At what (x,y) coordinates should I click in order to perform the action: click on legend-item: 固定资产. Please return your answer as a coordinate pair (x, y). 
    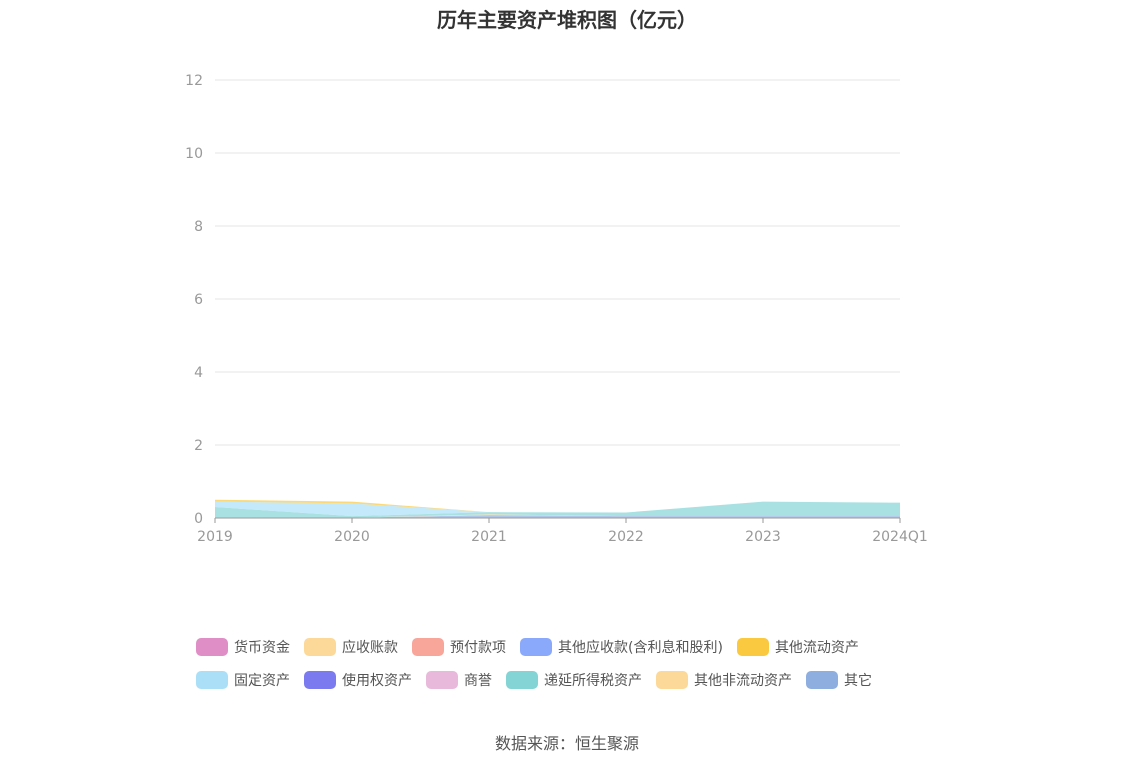
    Looking at the image, I should click on (243, 680).